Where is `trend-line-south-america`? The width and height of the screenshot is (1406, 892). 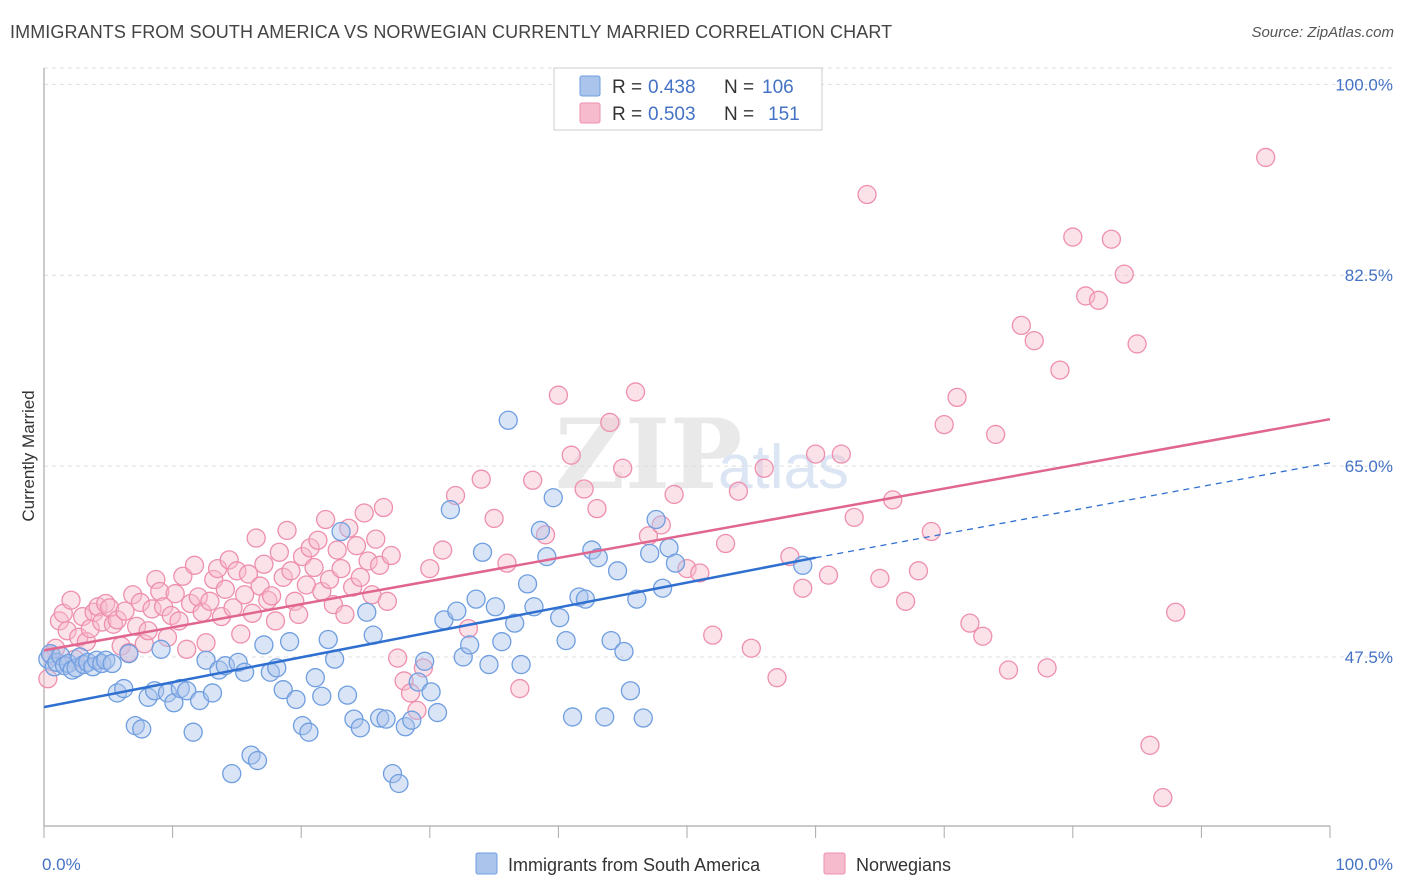 trend-line-south-america is located at coordinates (429, 632).